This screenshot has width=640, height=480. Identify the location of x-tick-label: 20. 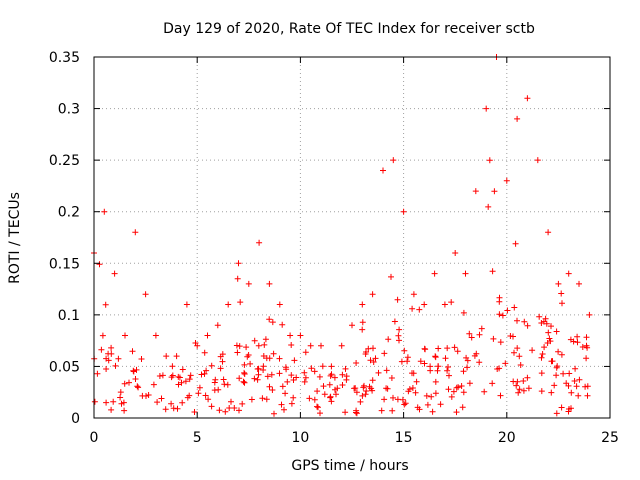
(507, 438).